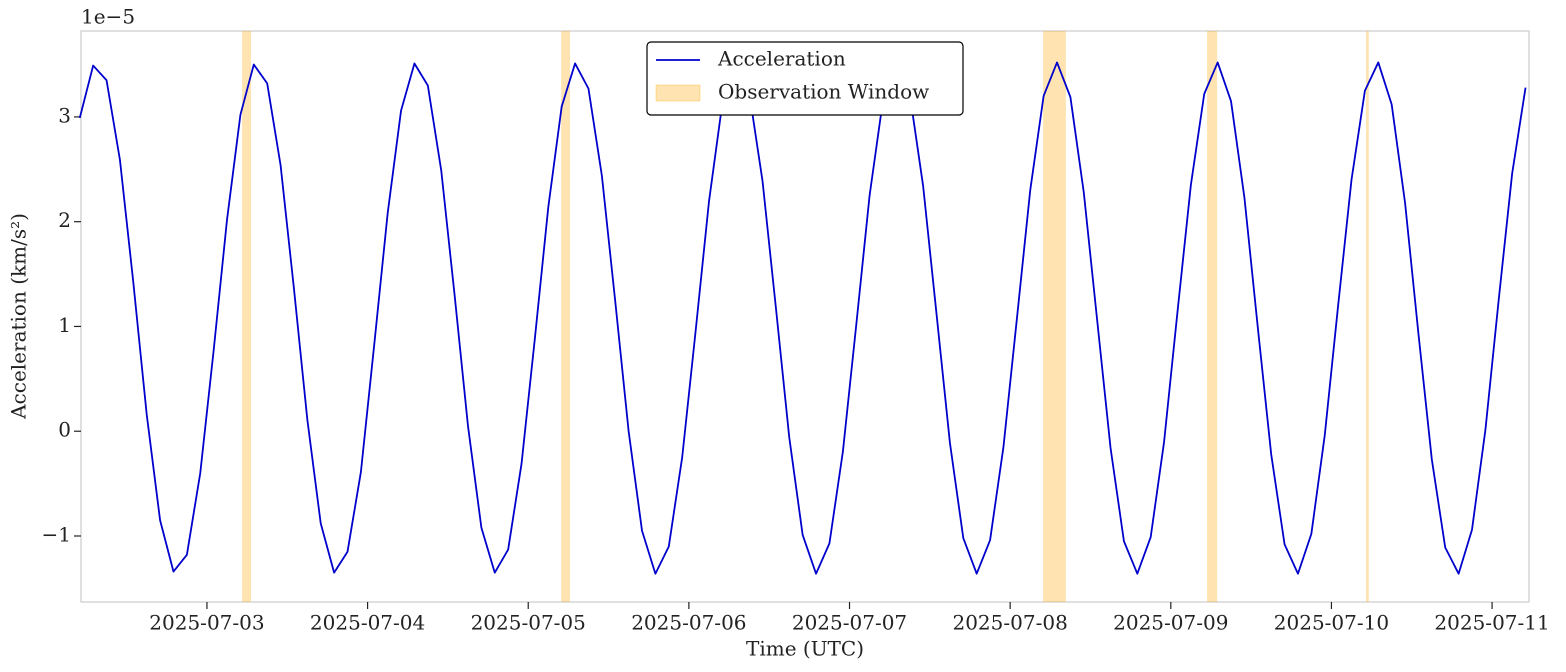  What do you see at coordinates (56, 534) in the screenshot?
I see `y-tick-label: −1` at bounding box center [56, 534].